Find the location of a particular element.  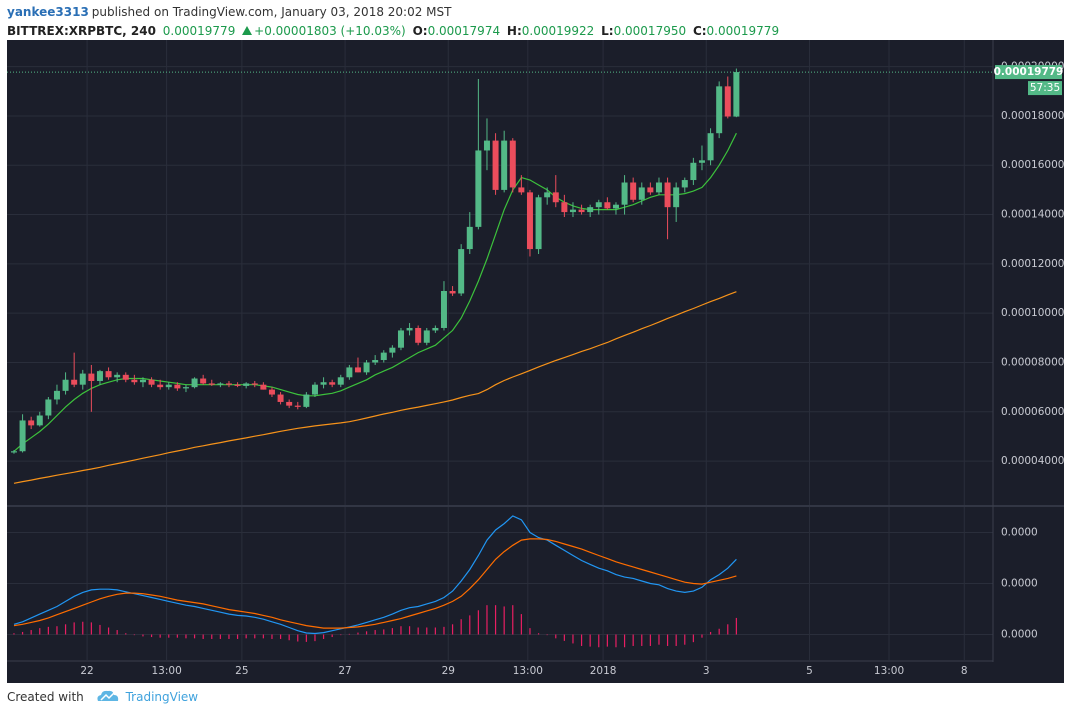

footer-text: Created with is located at coordinates (45, 697).